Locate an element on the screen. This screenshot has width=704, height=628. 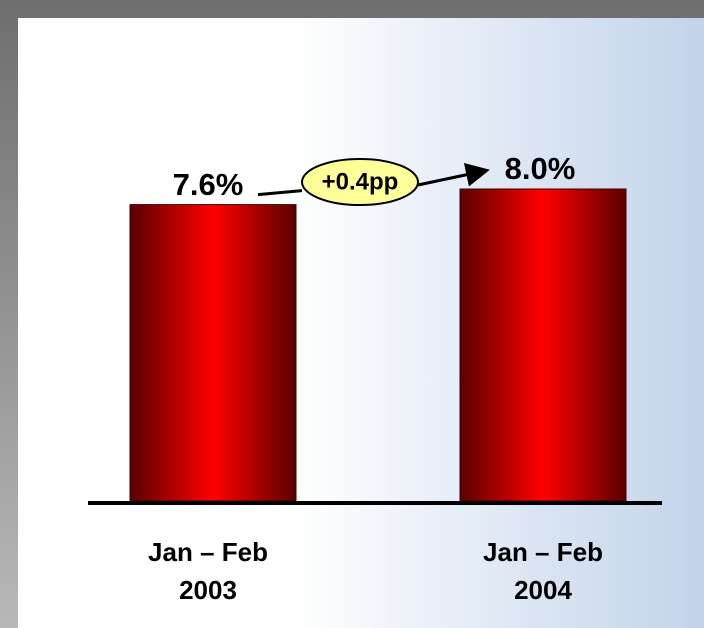
annotation-bubble is located at coordinates (360, 182).